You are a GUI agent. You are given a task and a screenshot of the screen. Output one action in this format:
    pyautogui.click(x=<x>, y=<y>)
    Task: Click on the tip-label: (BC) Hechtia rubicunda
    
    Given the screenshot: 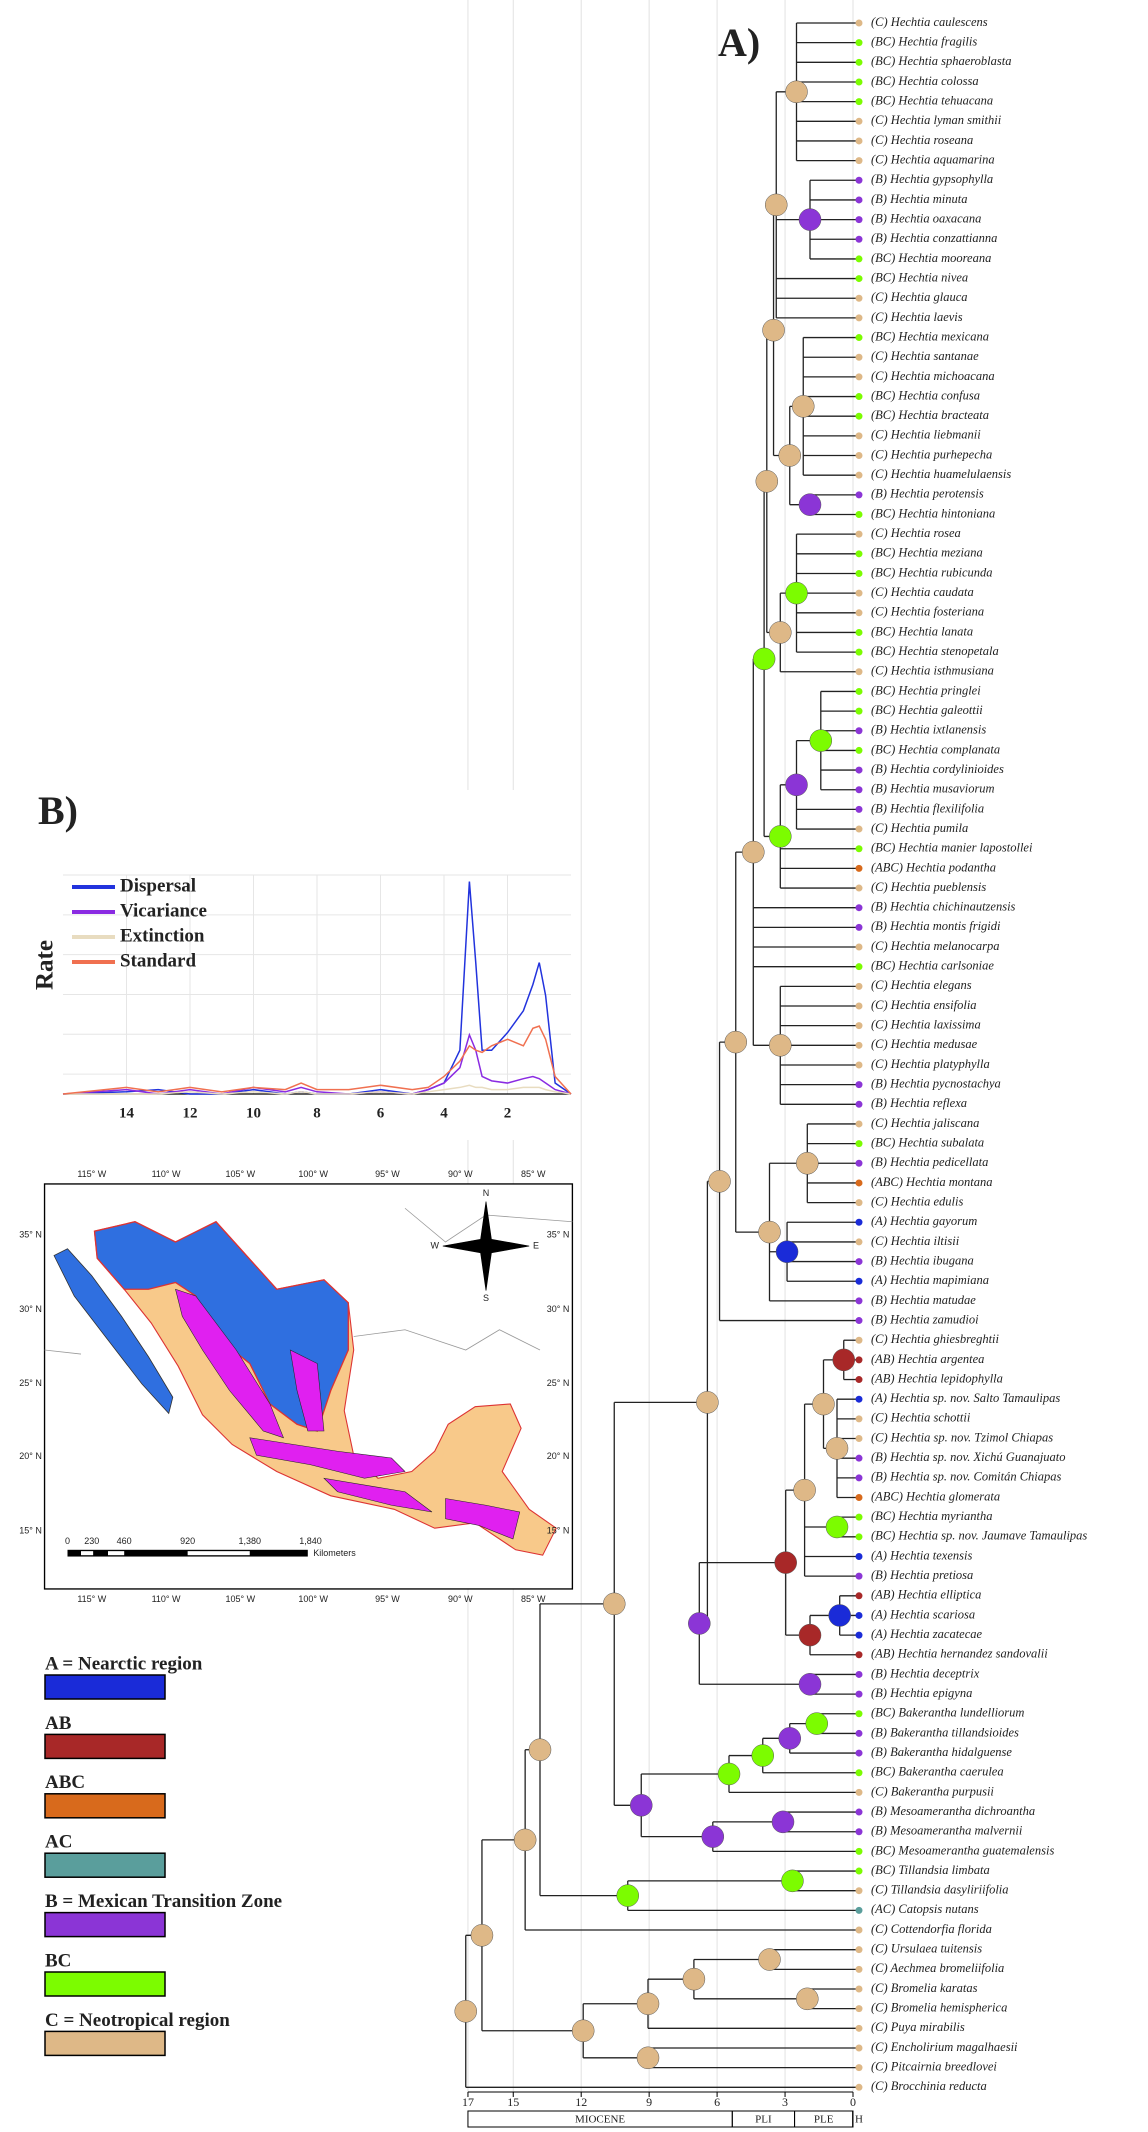 What is the action you would take?
    pyautogui.click(x=932, y=572)
    